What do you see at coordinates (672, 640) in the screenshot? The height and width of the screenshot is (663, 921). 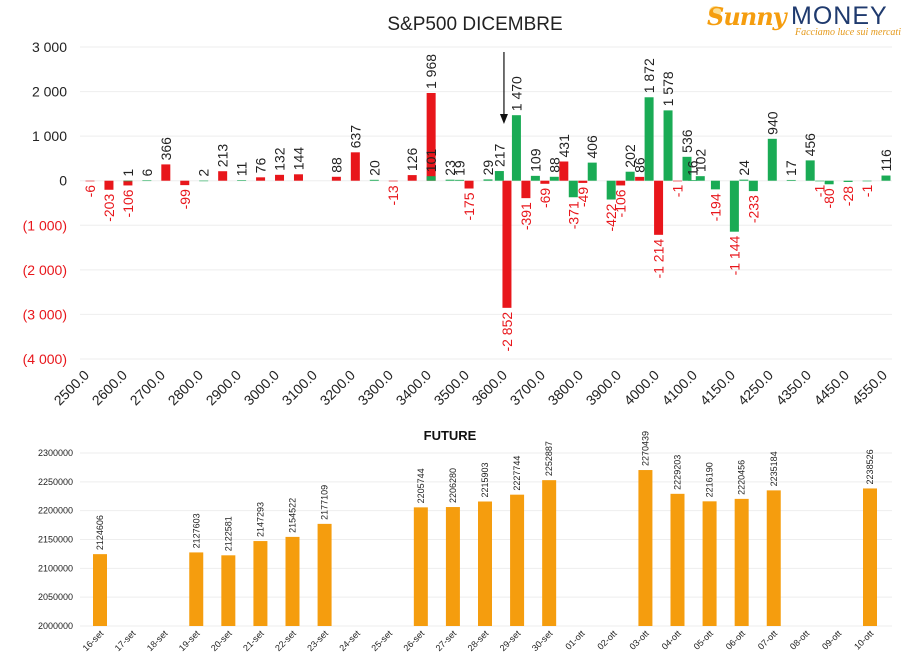 I see `future-x-tick-label: 04-ott` at bounding box center [672, 640].